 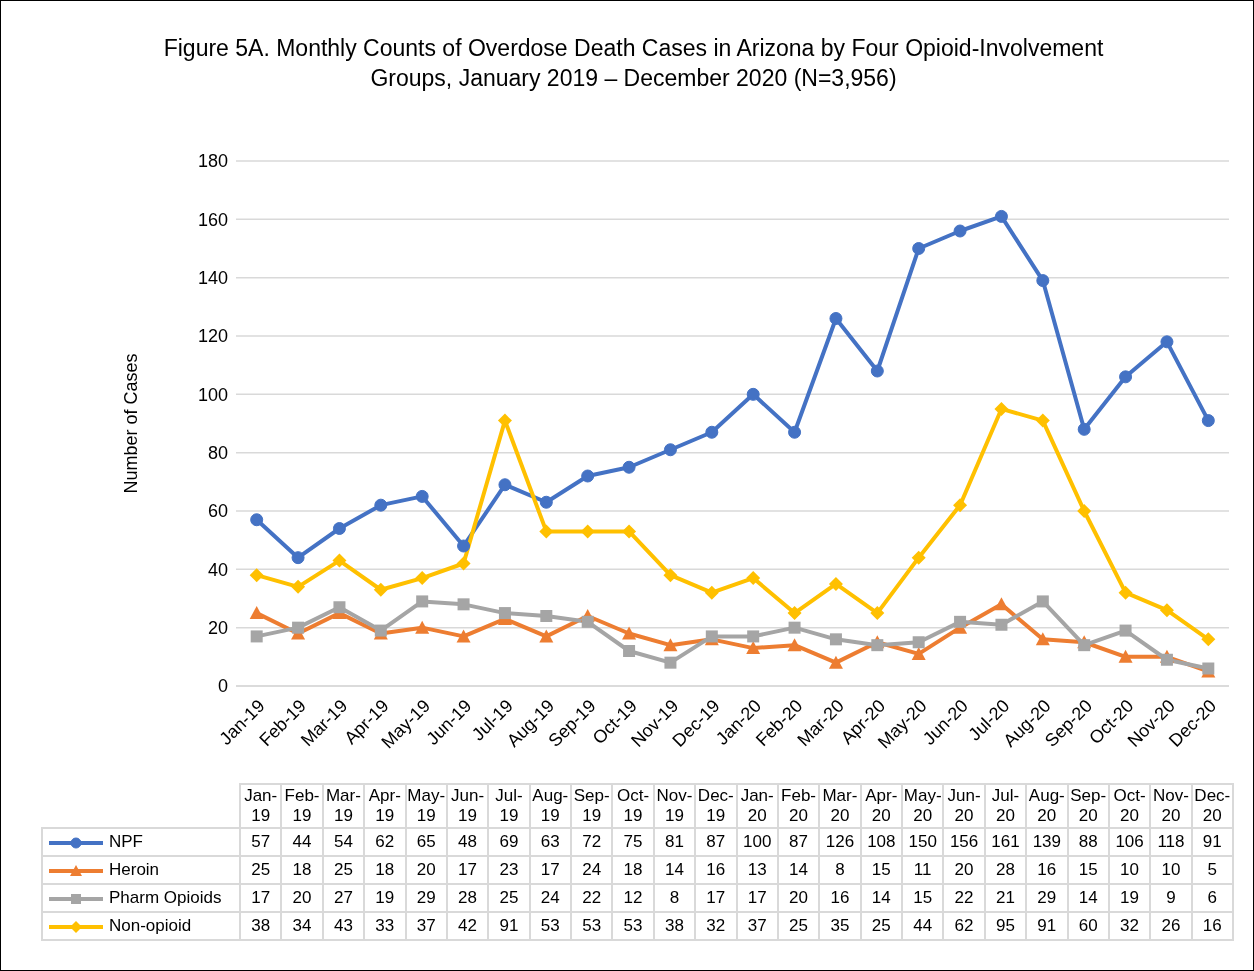 What do you see at coordinates (674, 842) in the screenshot?
I see `data-label: 81` at bounding box center [674, 842].